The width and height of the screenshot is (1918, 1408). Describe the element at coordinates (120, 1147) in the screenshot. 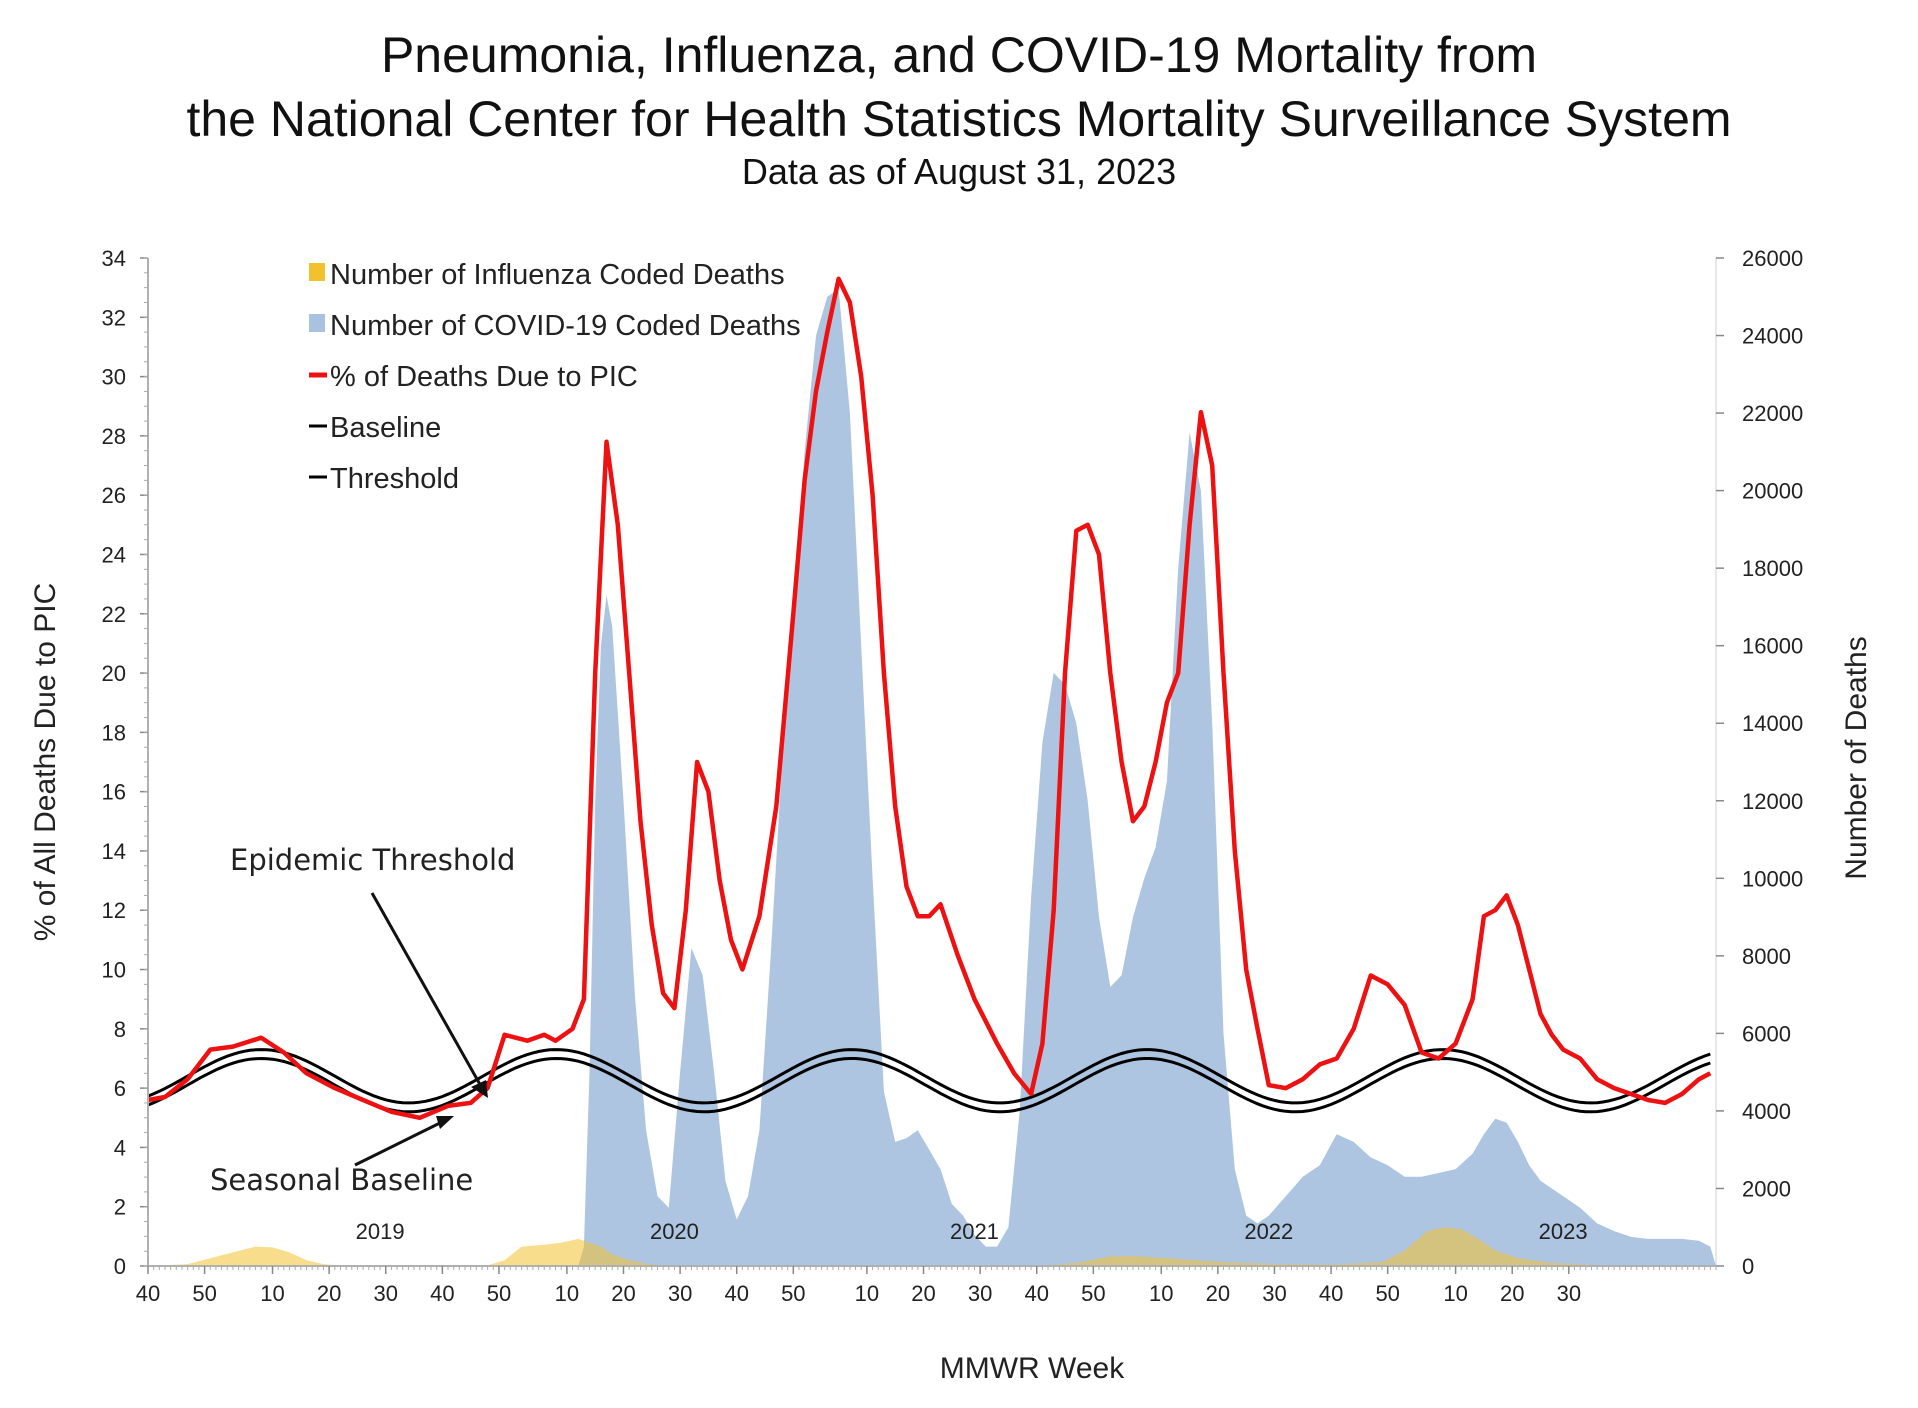

I see `left-tick-label: 4` at that location.